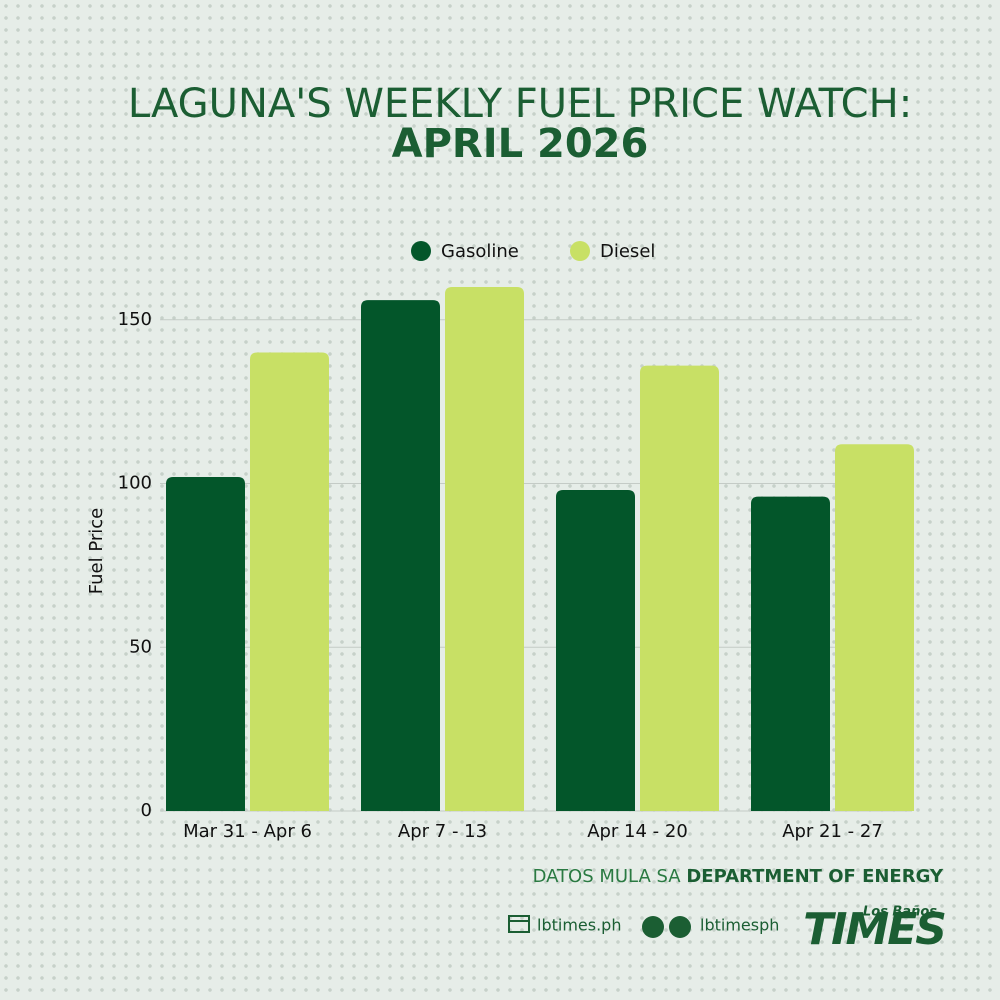 The image size is (1000, 1000). I want to click on logo-main: TIMES, so click(874, 929).